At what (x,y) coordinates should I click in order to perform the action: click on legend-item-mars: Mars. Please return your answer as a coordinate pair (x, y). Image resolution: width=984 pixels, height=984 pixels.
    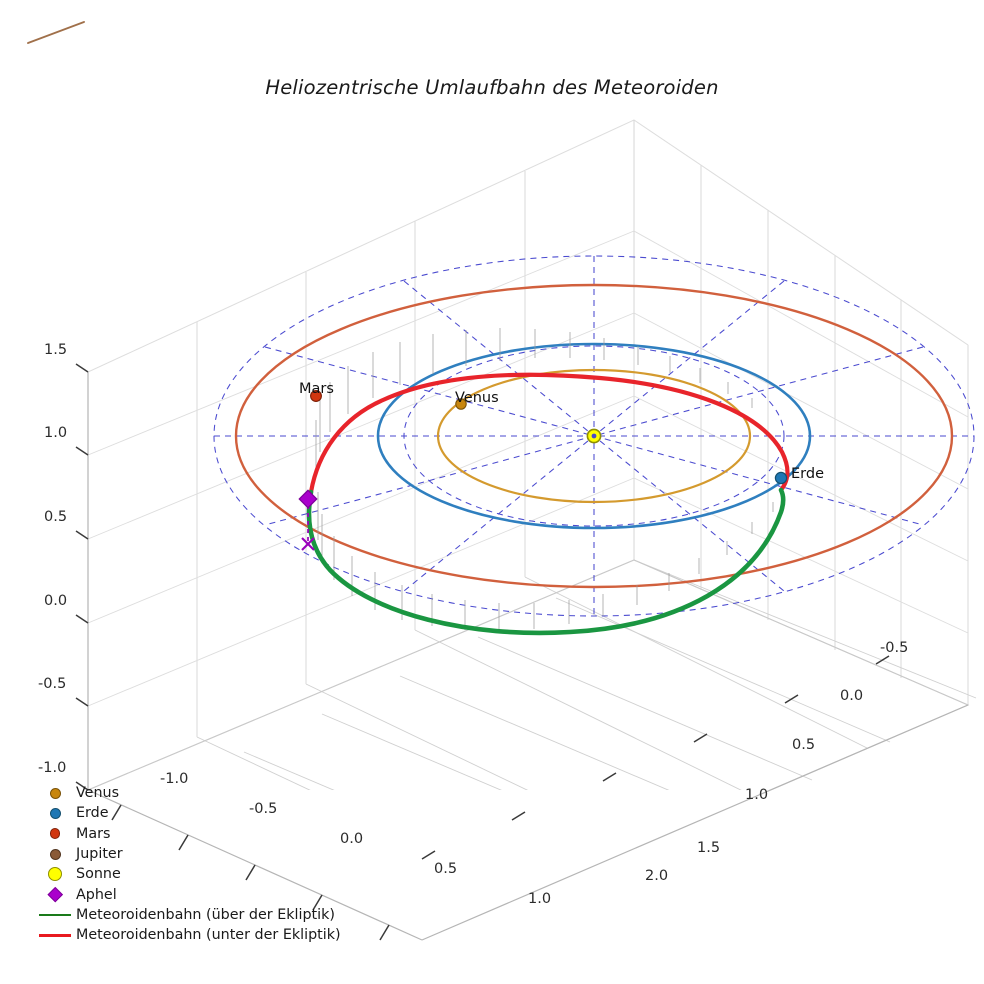
    Looking at the image, I should click on (184, 834).